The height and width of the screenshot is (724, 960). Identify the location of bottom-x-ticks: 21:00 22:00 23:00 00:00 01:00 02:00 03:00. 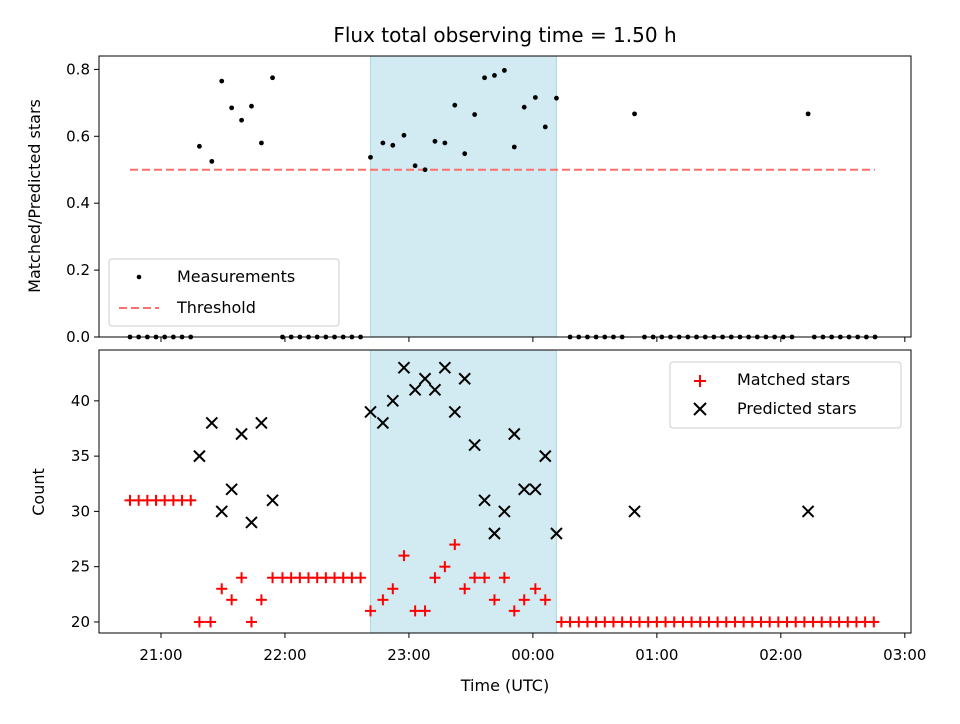
(532, 648).